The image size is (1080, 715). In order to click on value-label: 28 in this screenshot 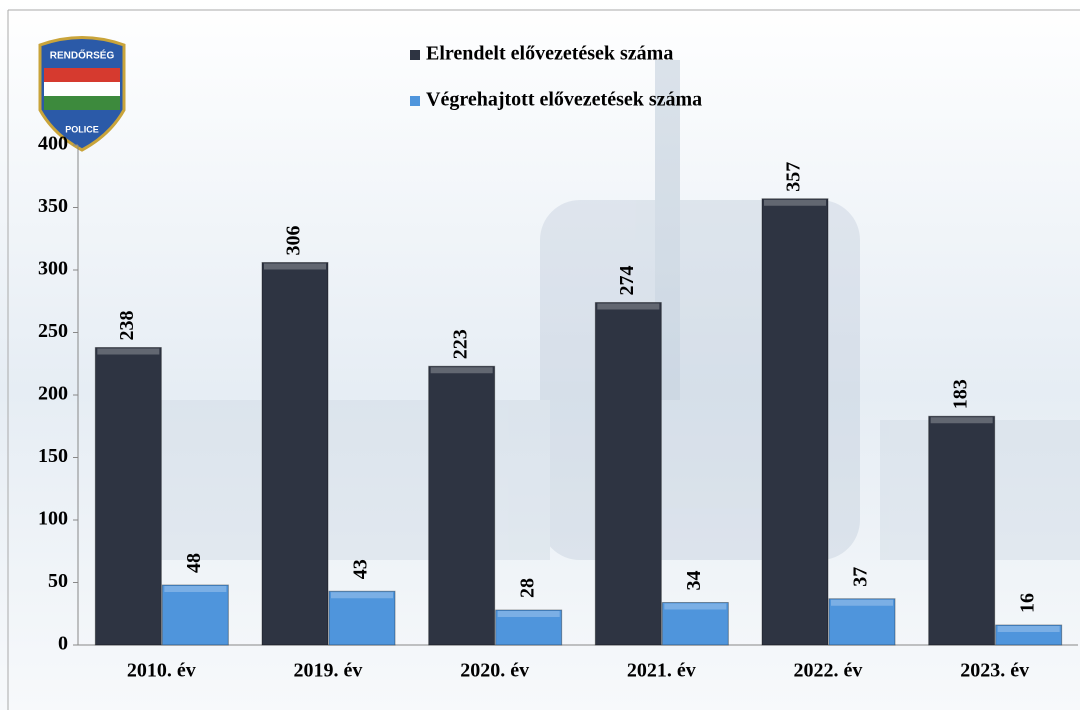, I will do `click(527, 588)`.